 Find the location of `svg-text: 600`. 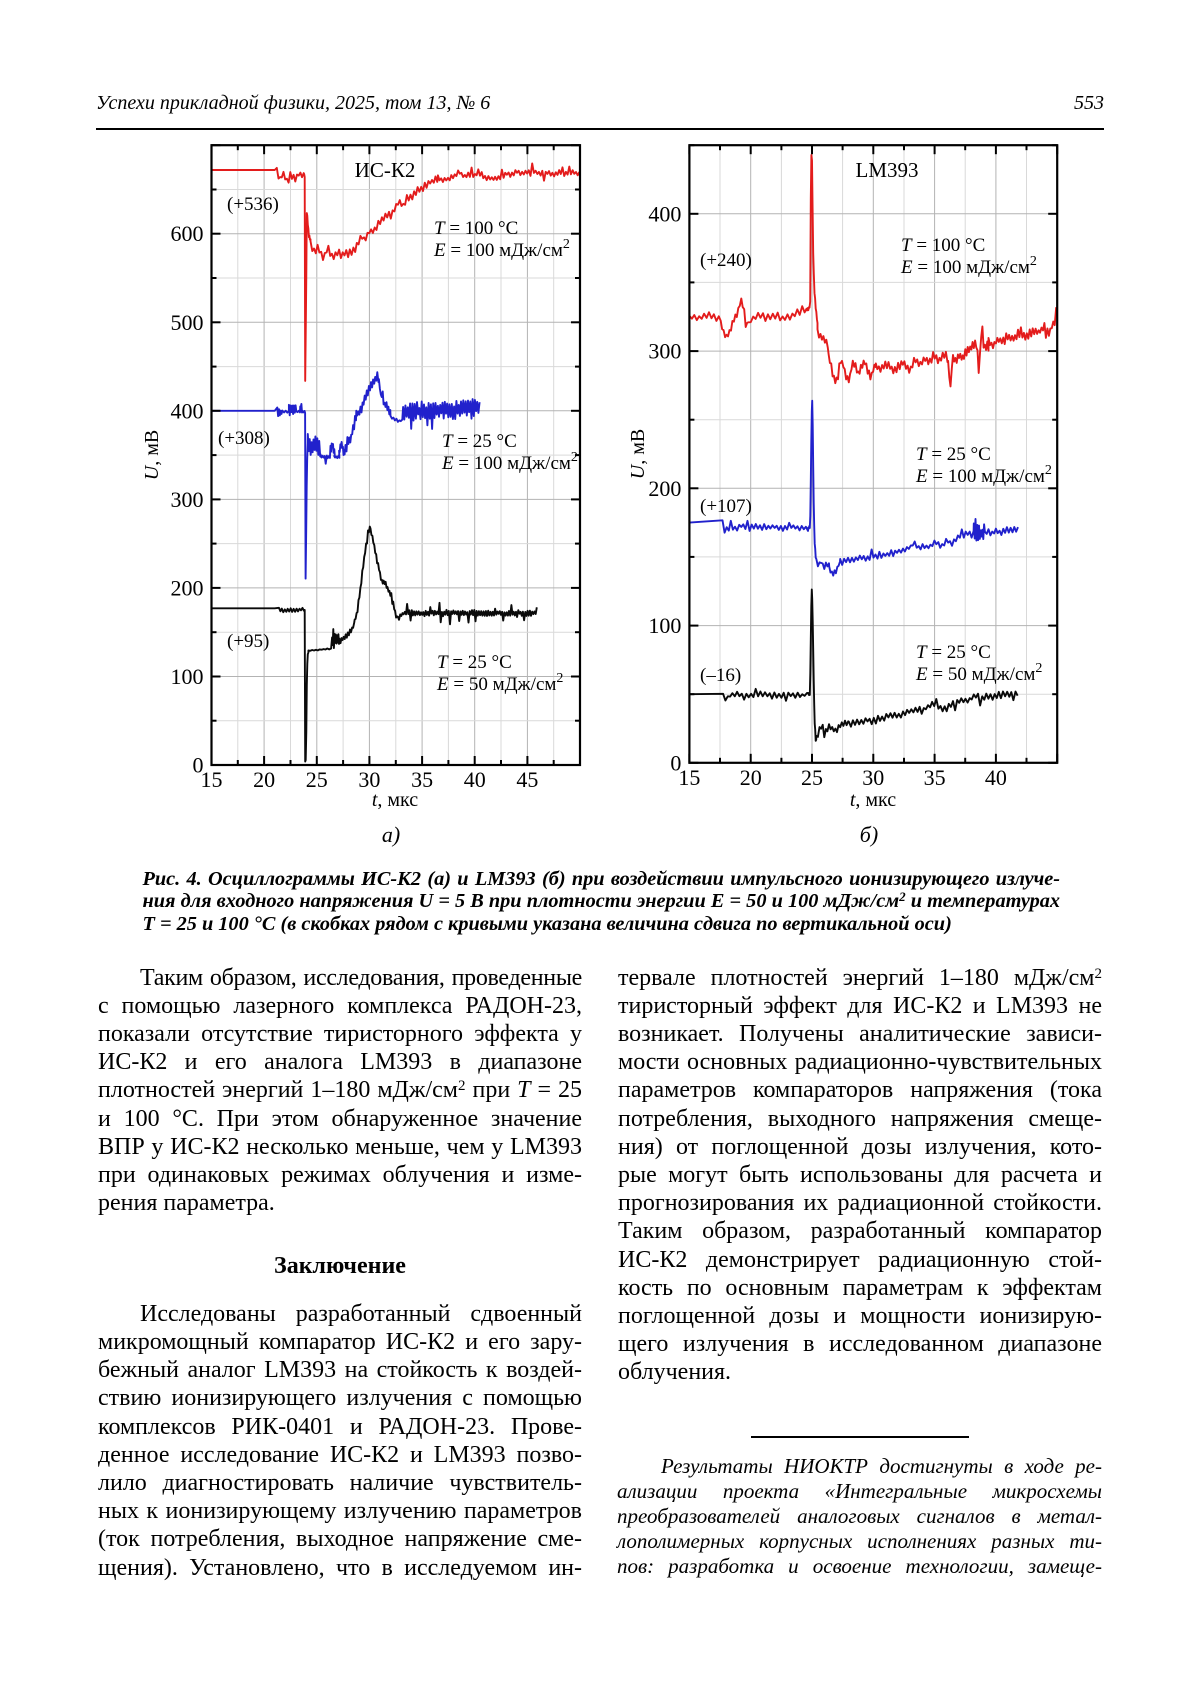

svg-text: 600 is located at coordinates (187, 233).